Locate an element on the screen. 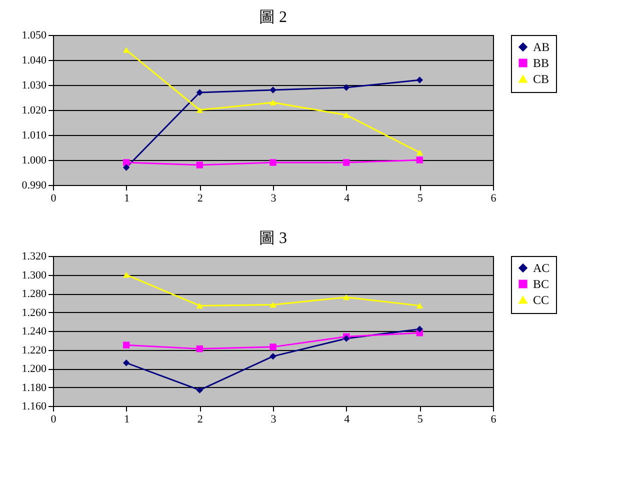  legend-label: CB is located at coordinates (541, 79).